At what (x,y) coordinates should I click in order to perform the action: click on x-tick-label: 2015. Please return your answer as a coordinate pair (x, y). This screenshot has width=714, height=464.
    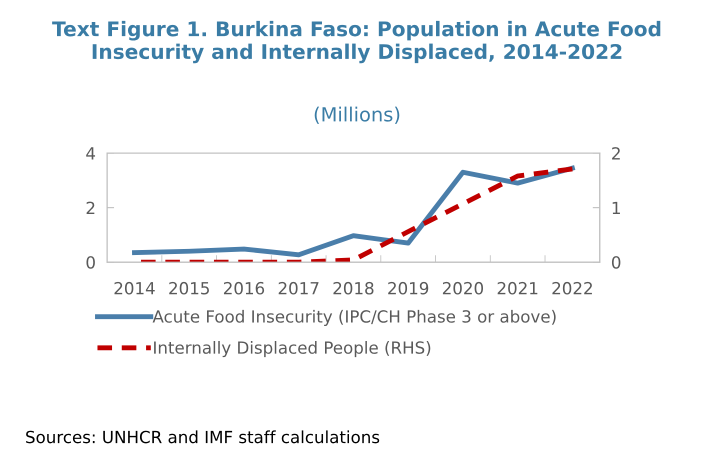
    Looking at the image, I should click on (189, 288).